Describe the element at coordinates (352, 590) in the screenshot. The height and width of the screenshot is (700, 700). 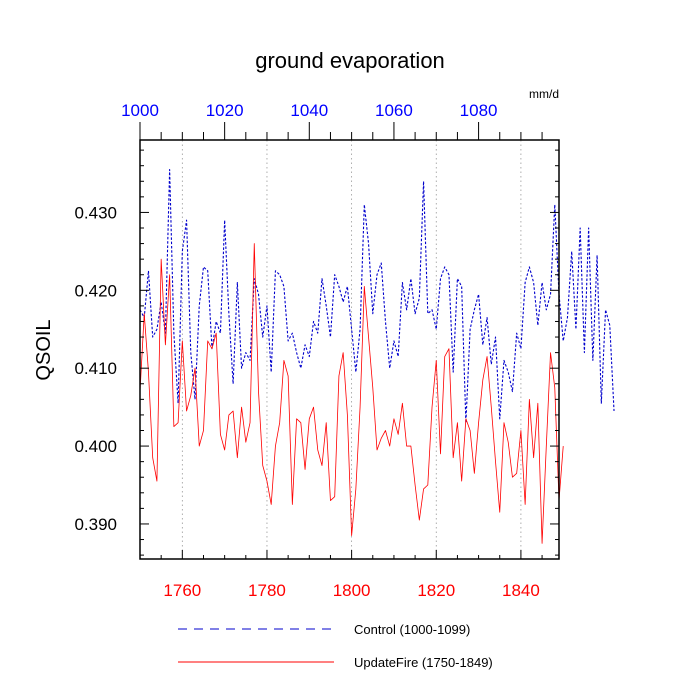
I see `x-bottom-tick-label: 1800` at that location.